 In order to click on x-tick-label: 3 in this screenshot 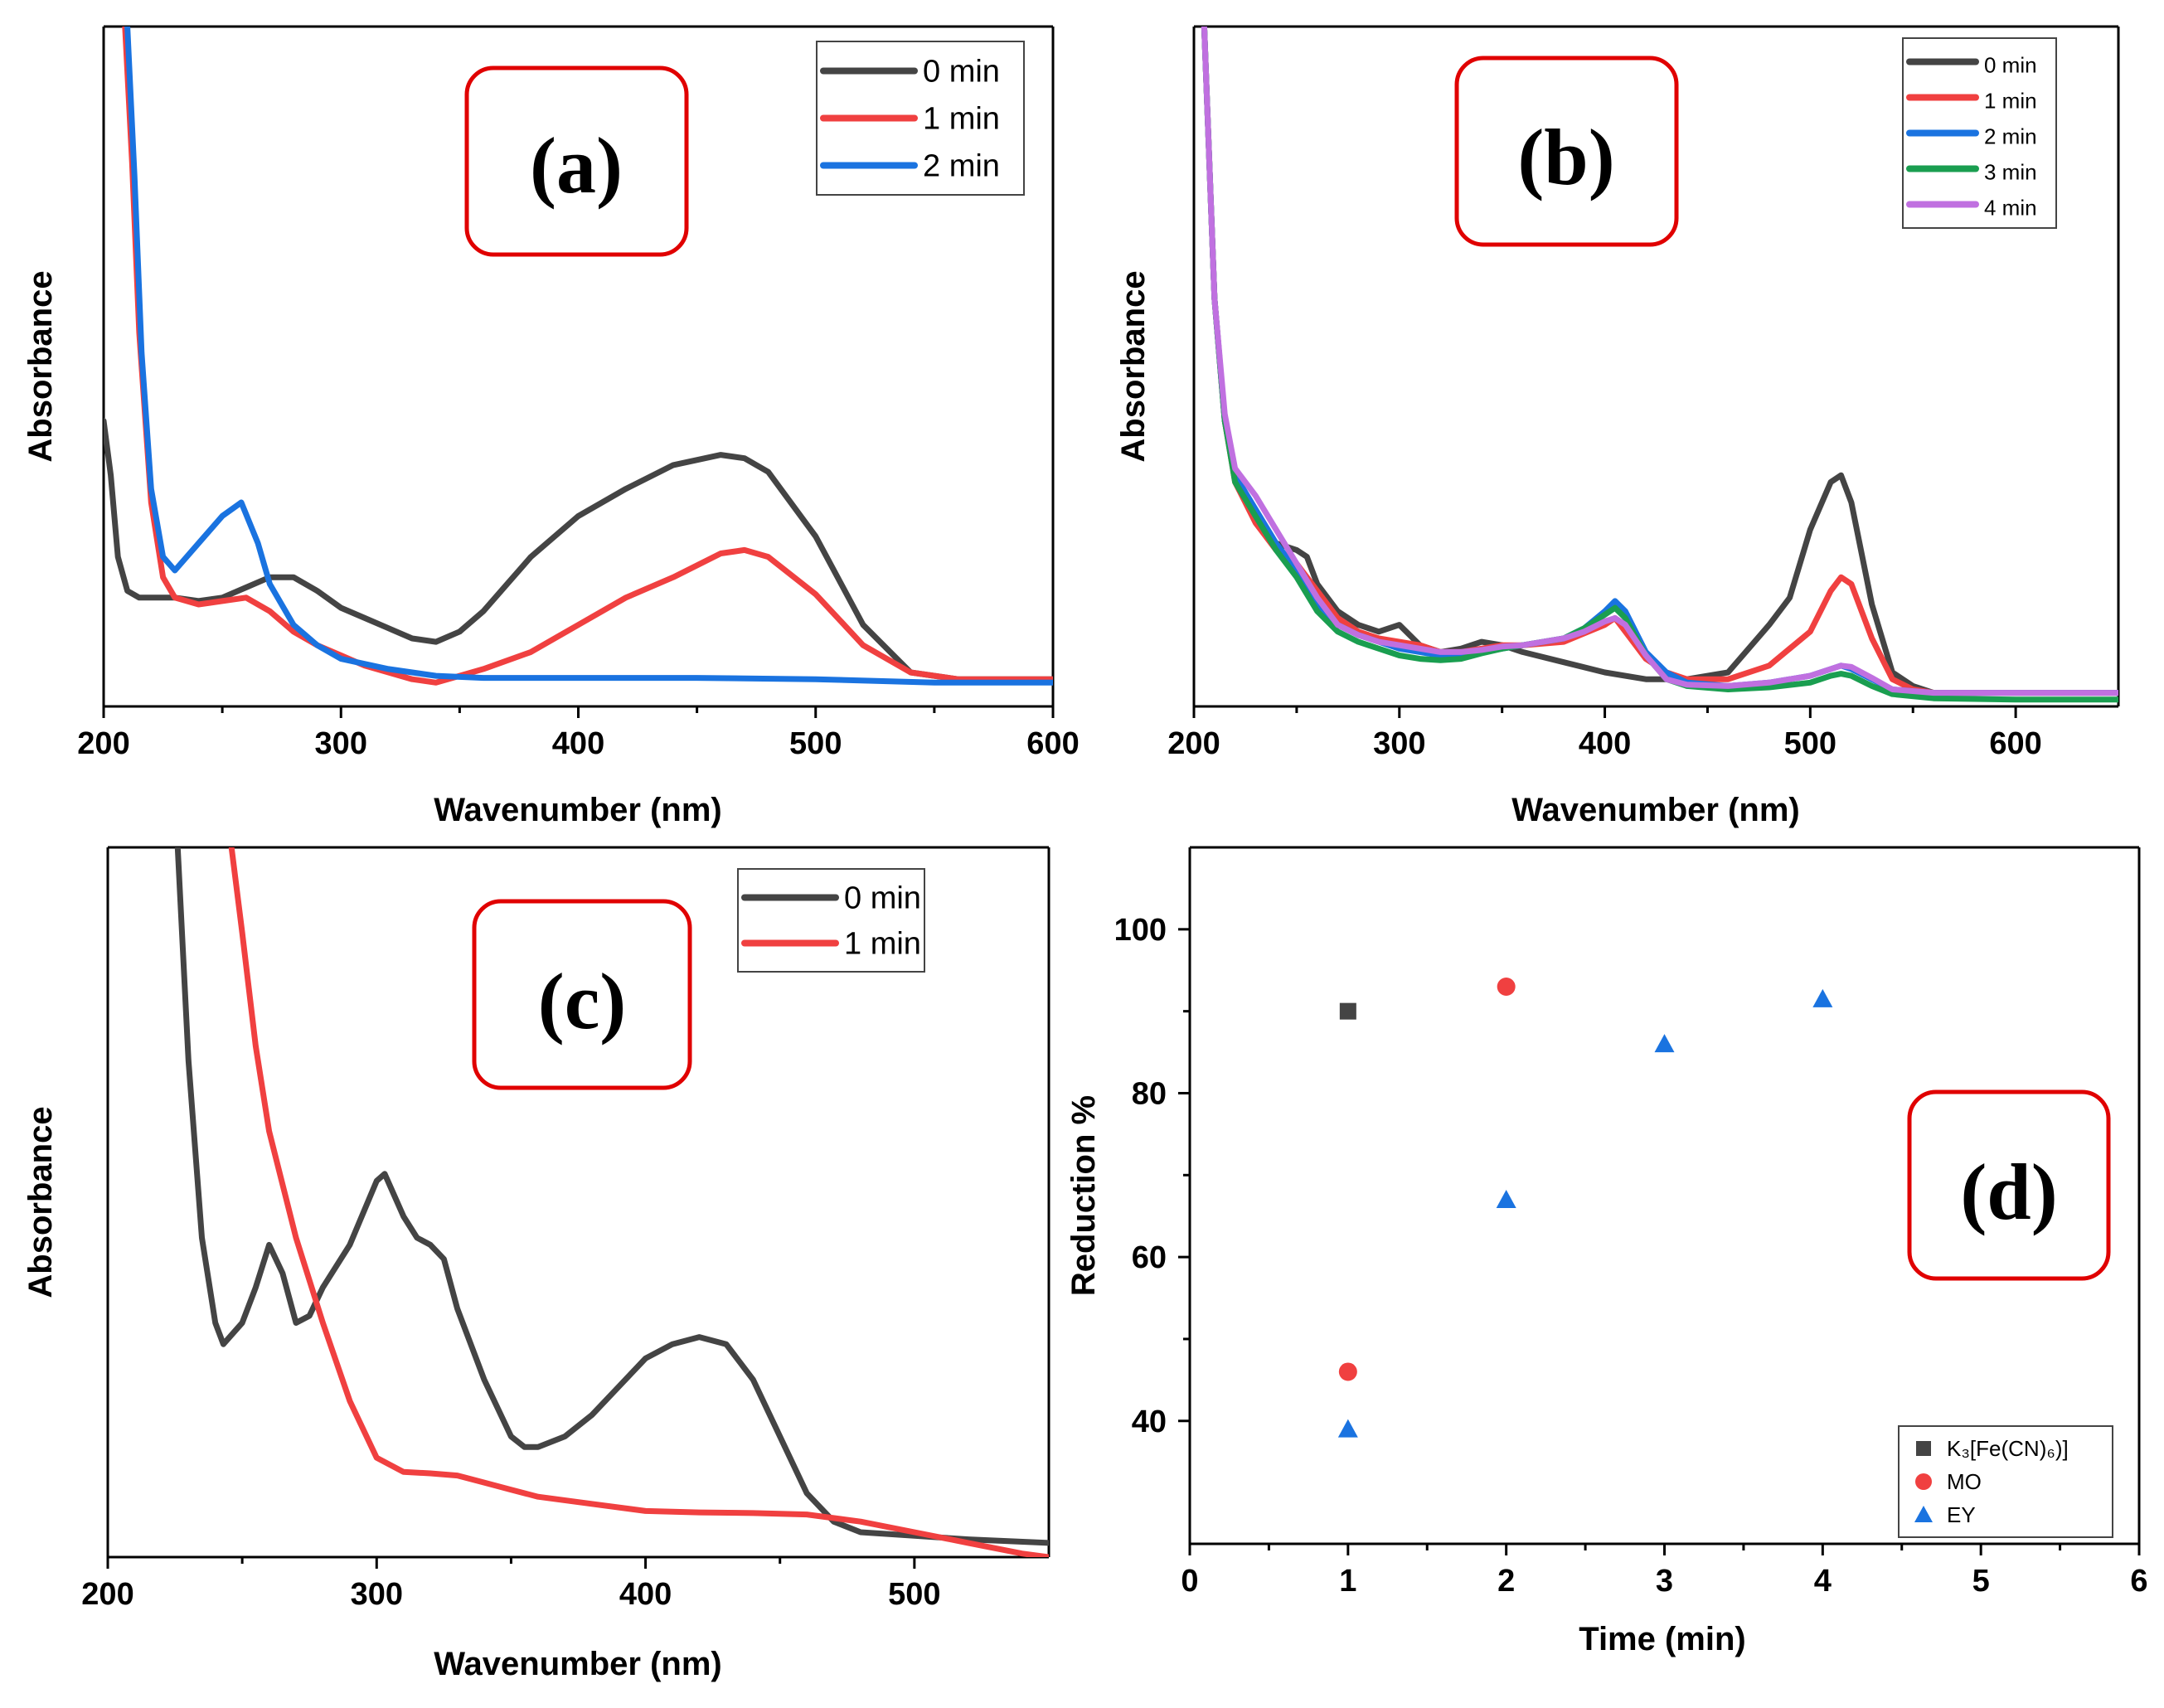, I will do `click(1664, 1581)`.